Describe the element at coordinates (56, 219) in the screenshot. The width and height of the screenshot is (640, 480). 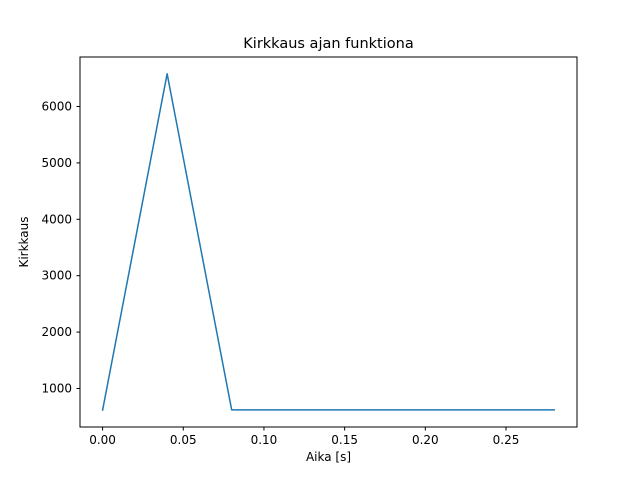
I see `y-tick-label: 4000` at that location.